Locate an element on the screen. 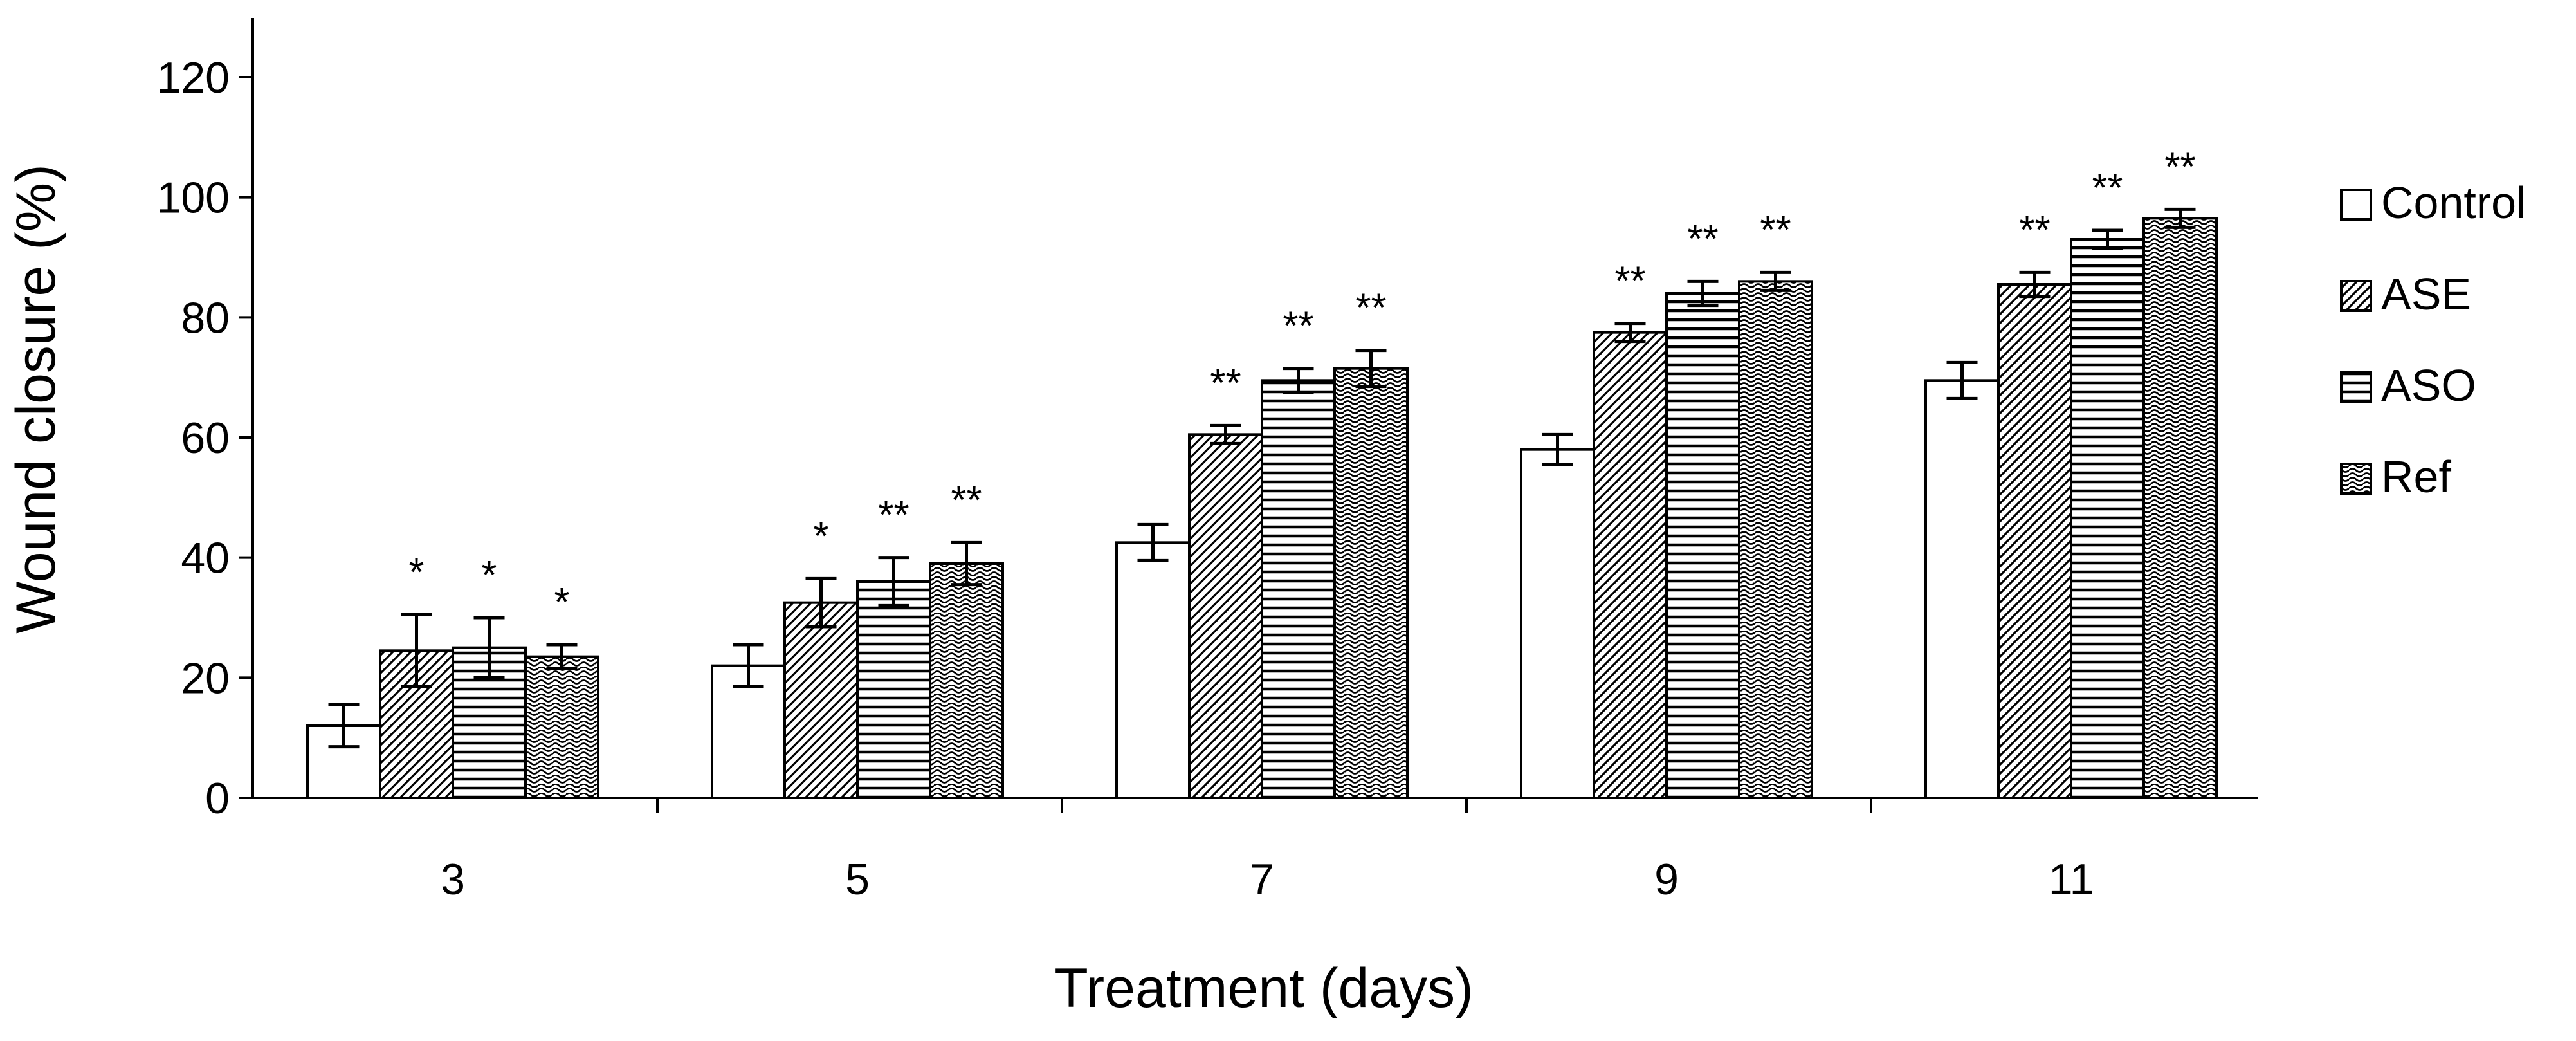 The width and height of the screenshot is (2576, 1041). legend-label-aso: ASO is located at coordinates (2428, 385).